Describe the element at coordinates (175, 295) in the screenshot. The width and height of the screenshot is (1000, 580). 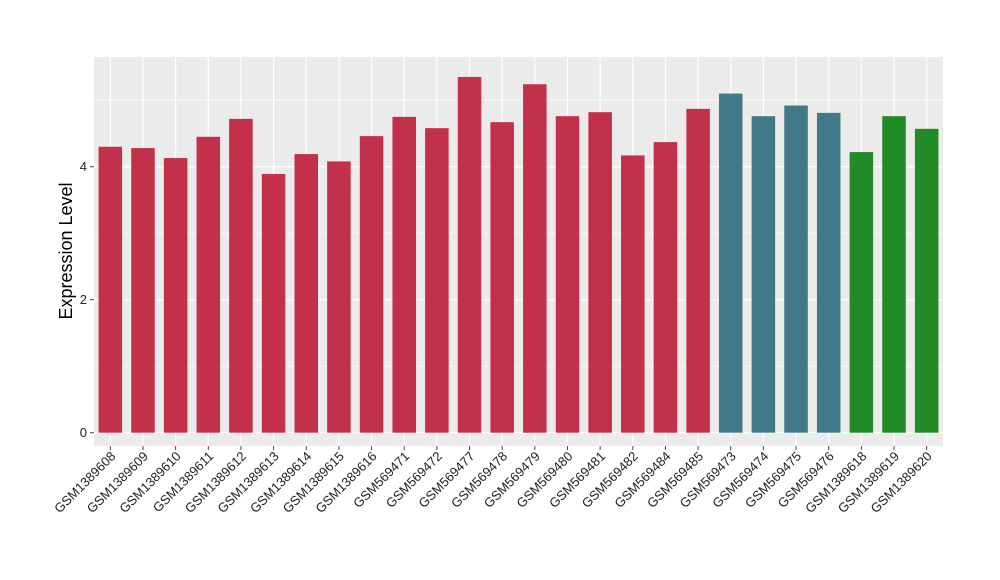
I see `bar-GSM1389610` at that location.